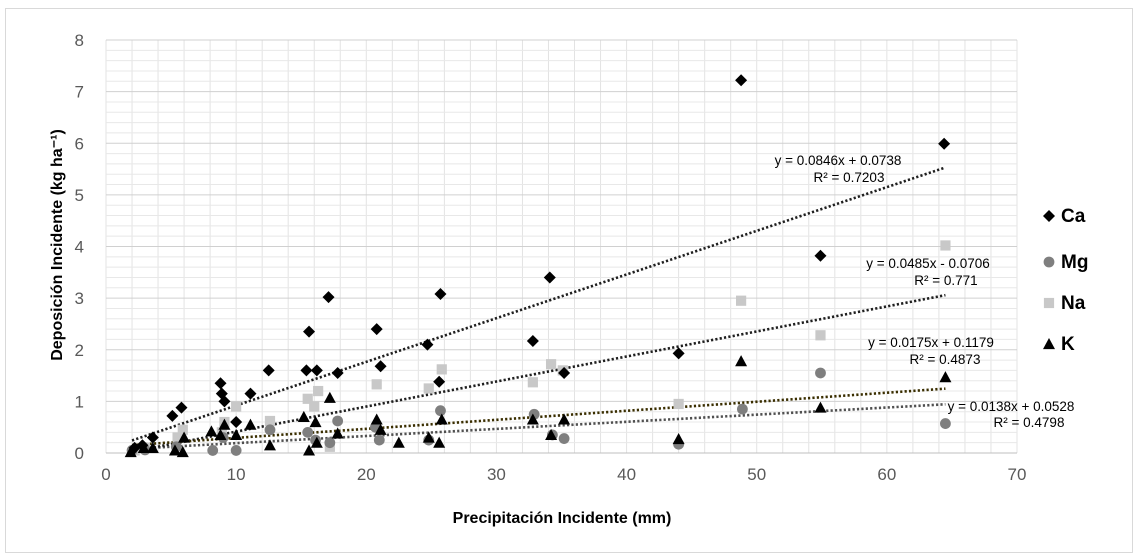 This screenshot has width=1138, height=558. I want to click on legend-label-ca: Ca, so click(1073, 216).